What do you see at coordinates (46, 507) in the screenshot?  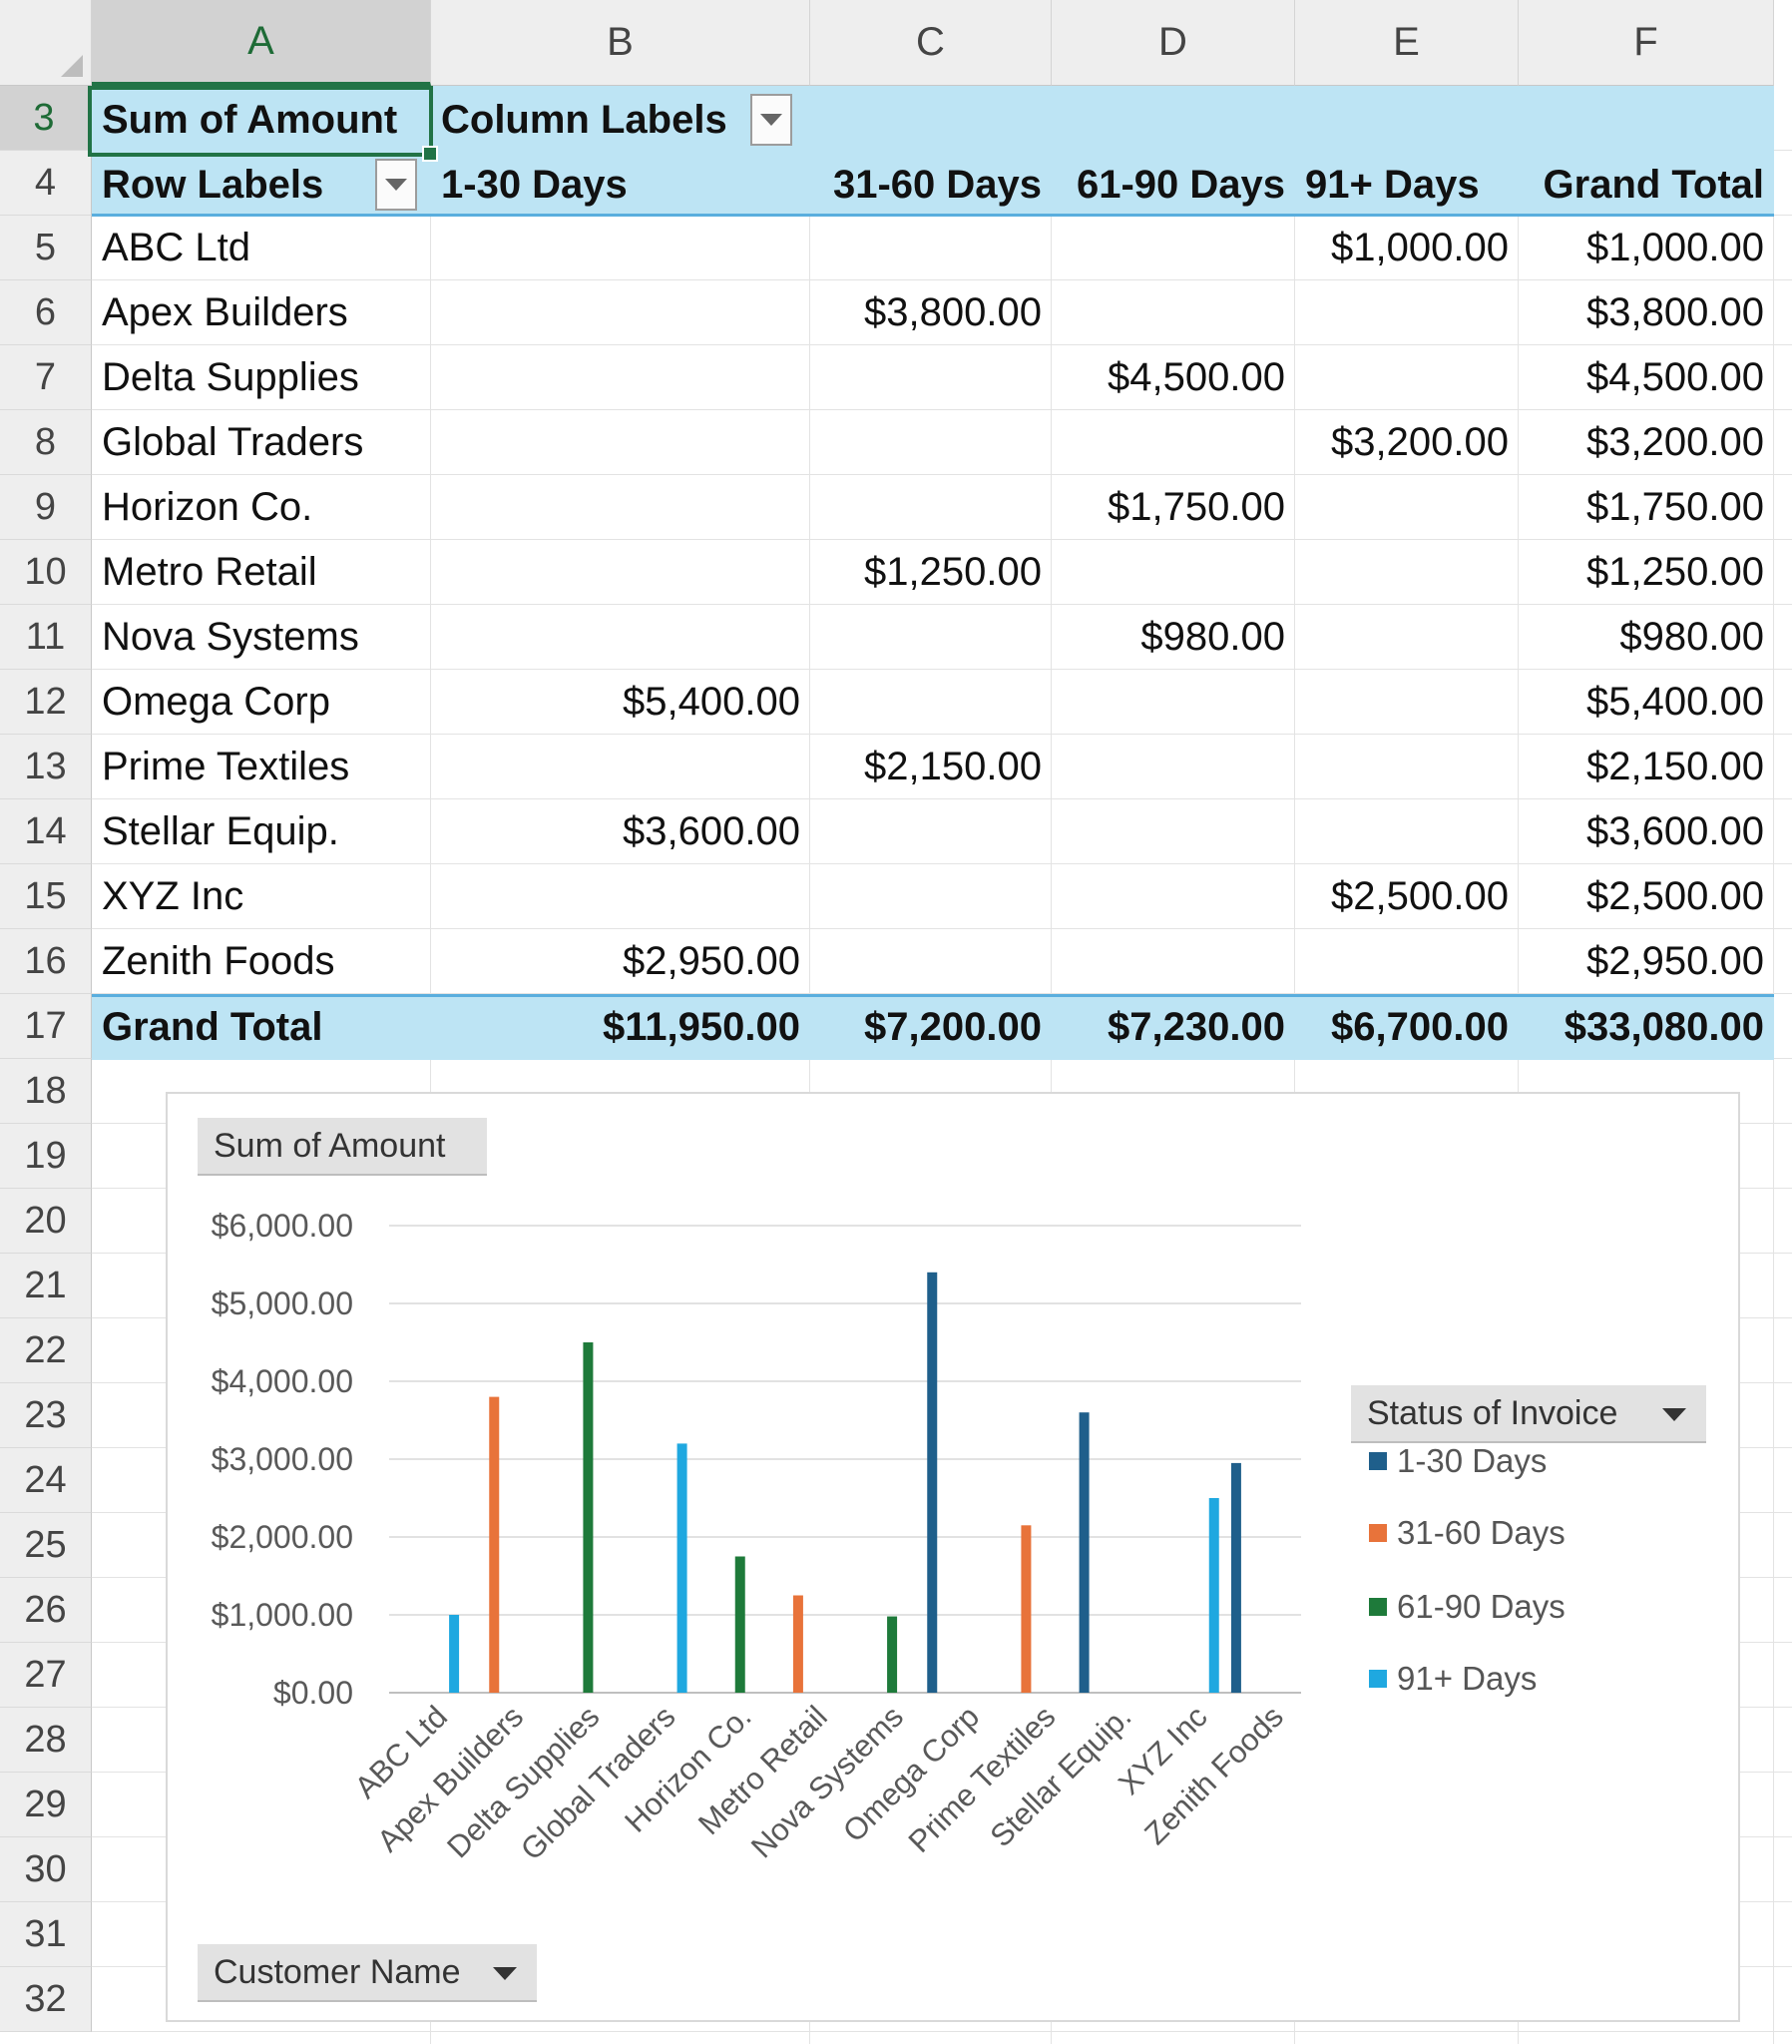 I see `row-header-9: 9` at bounding box center [46, 507].